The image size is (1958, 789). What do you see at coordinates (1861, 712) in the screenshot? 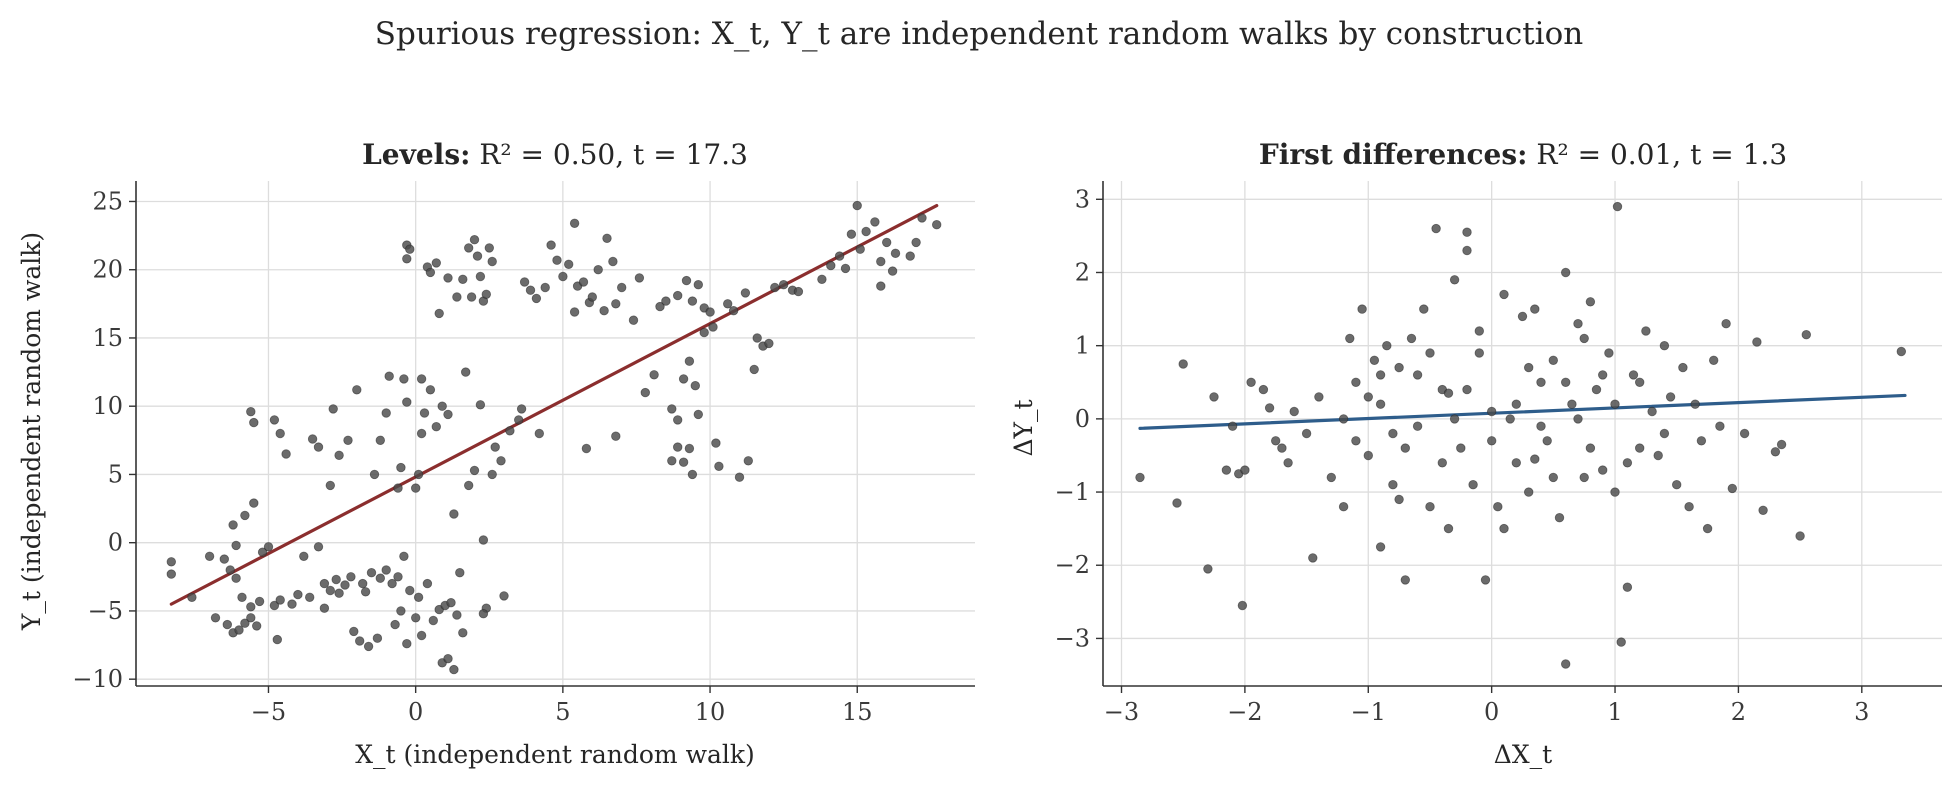
I see `differences-x-tick-label: 3` at bounding box center [1861, 712].